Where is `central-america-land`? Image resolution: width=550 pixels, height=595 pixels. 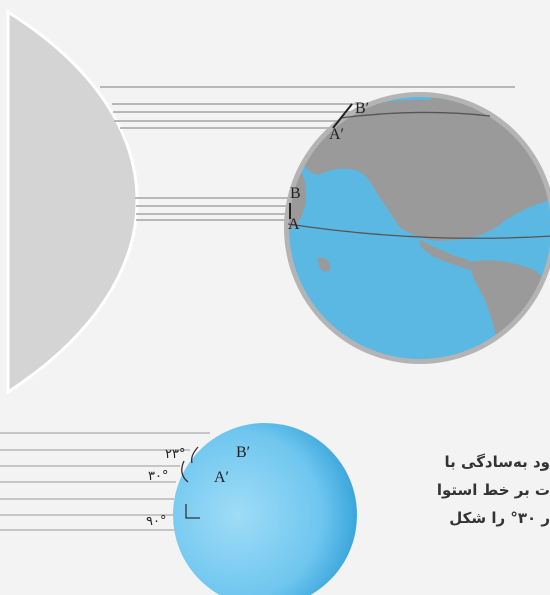
central-america-land is located at coordinates (447, 255).